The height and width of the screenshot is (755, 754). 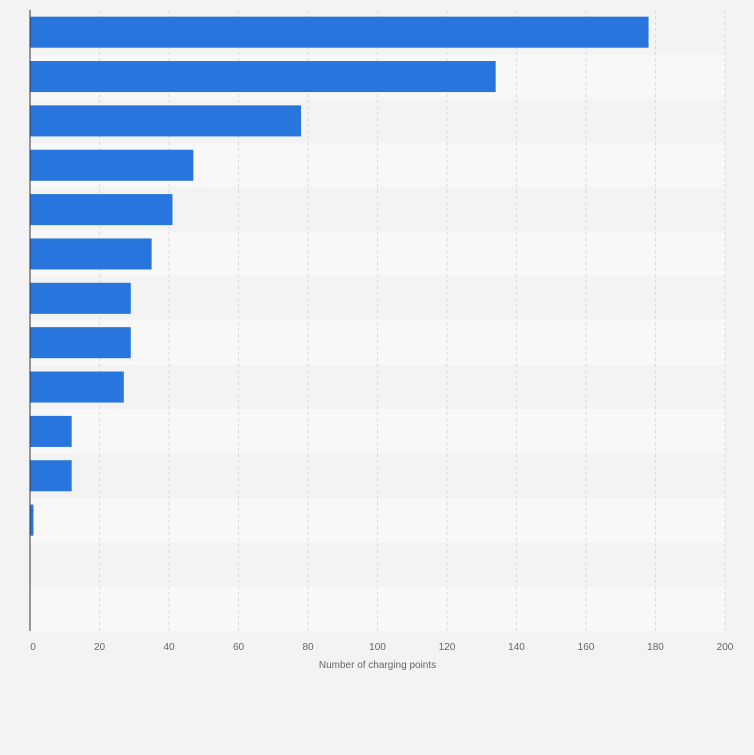 What do you see at coordinates (655, 647) in the screenshot?
I see `x-tick-label: 180` at bounding box center [655, 647].